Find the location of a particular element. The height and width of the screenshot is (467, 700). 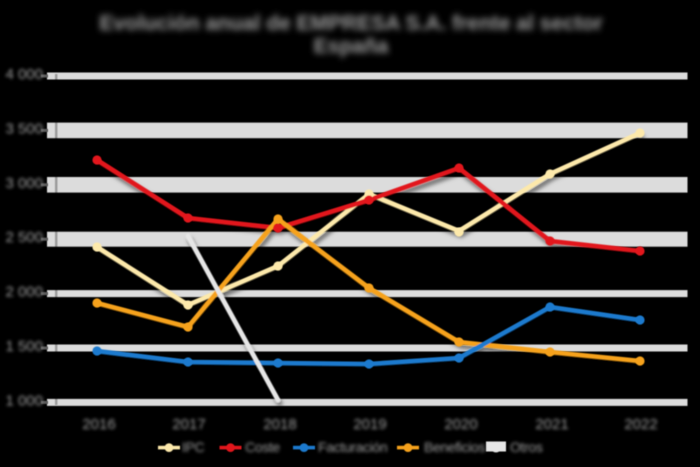

svg-text: 2021 is located at coordinates (551, 424).